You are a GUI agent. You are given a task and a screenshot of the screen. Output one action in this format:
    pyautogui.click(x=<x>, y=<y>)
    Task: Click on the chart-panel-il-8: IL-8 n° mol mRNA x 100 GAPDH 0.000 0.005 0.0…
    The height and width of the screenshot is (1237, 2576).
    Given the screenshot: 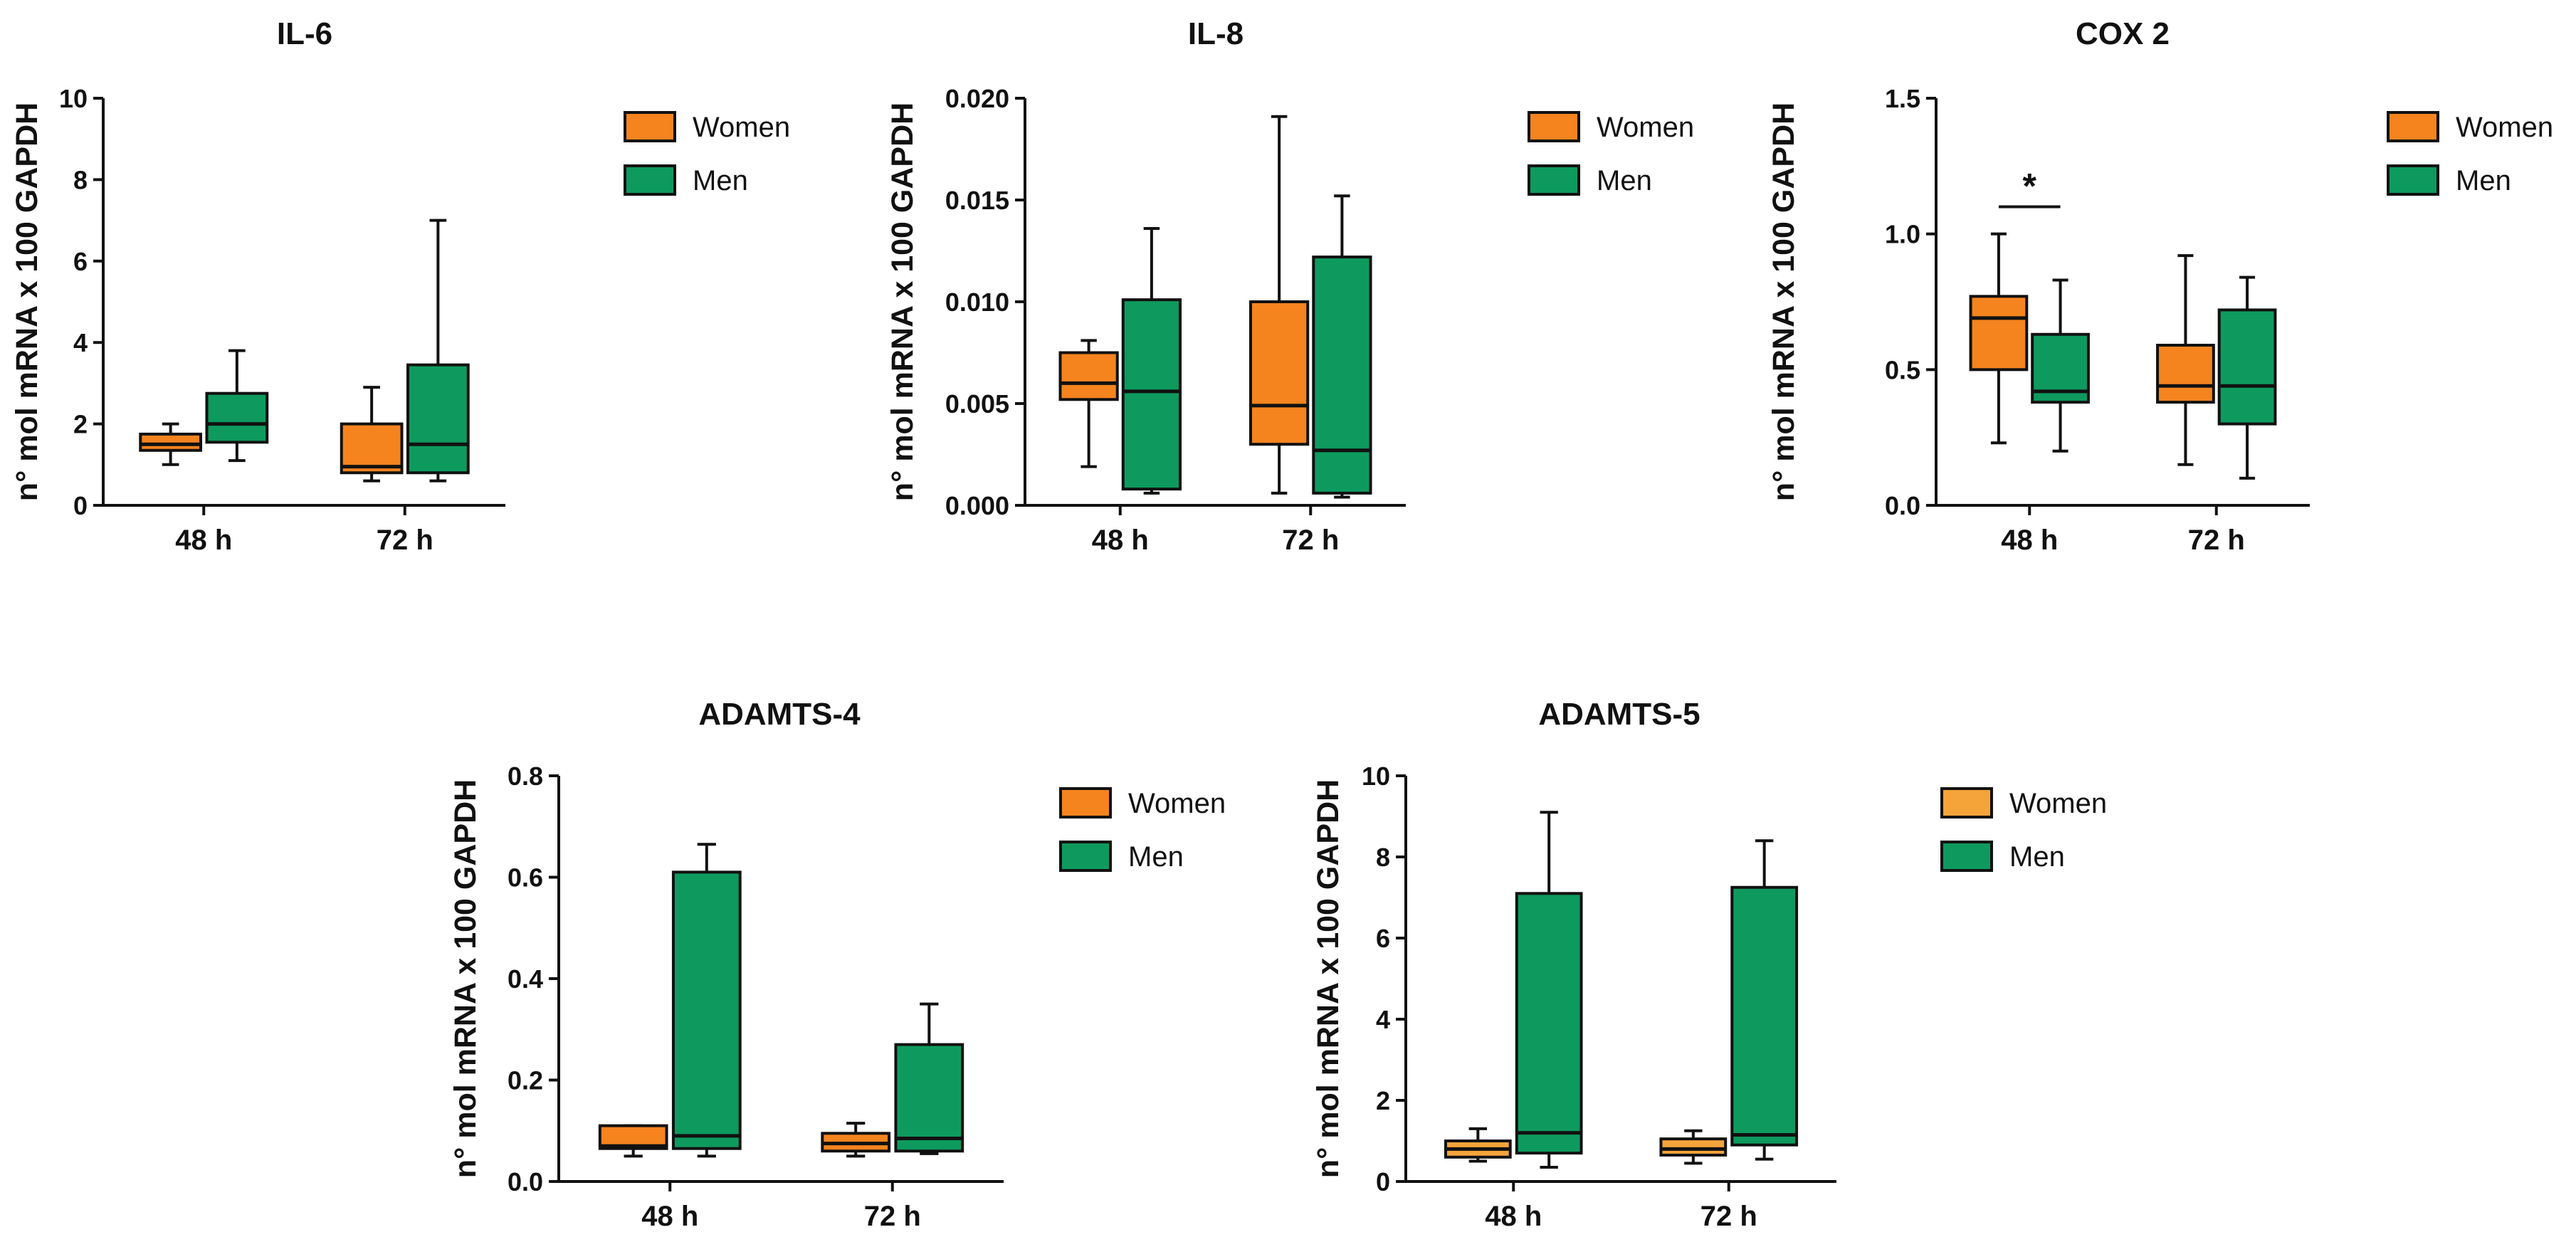 What is the action you would take?
    pyautogui.click(x=1289, y=286)
    